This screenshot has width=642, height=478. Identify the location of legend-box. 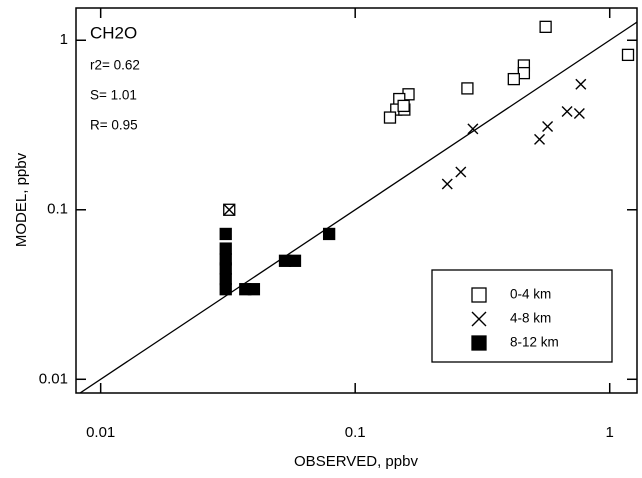
(522, 316).